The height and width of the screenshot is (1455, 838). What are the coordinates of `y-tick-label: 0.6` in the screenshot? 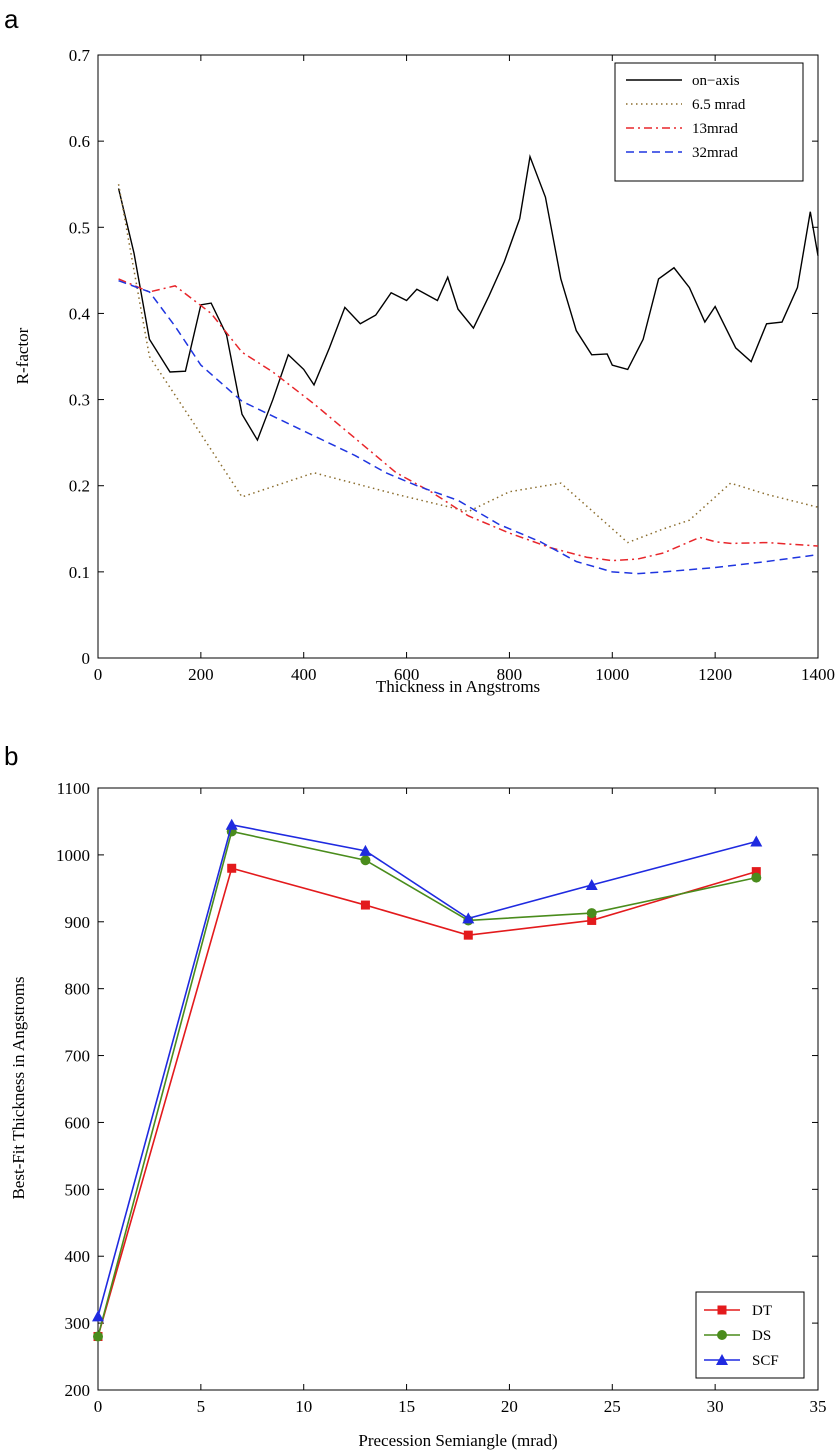 It's located at (79, 141).